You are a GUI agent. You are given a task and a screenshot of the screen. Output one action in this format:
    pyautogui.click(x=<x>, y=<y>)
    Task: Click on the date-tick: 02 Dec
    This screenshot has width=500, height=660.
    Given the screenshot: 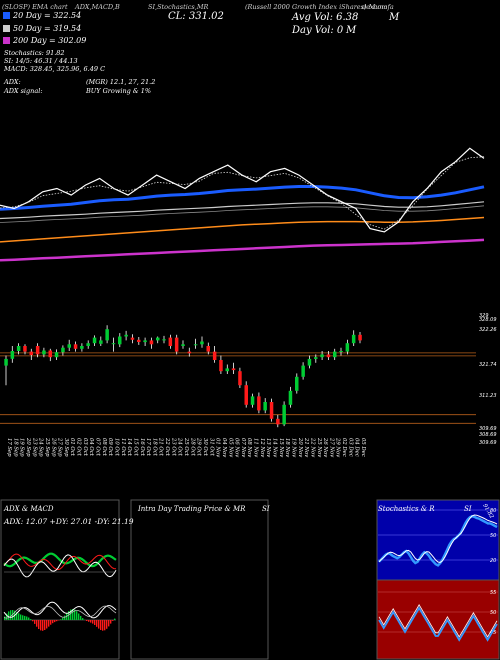 What is the action you would take?
    pyautogui.click(x=344, y=447)
    